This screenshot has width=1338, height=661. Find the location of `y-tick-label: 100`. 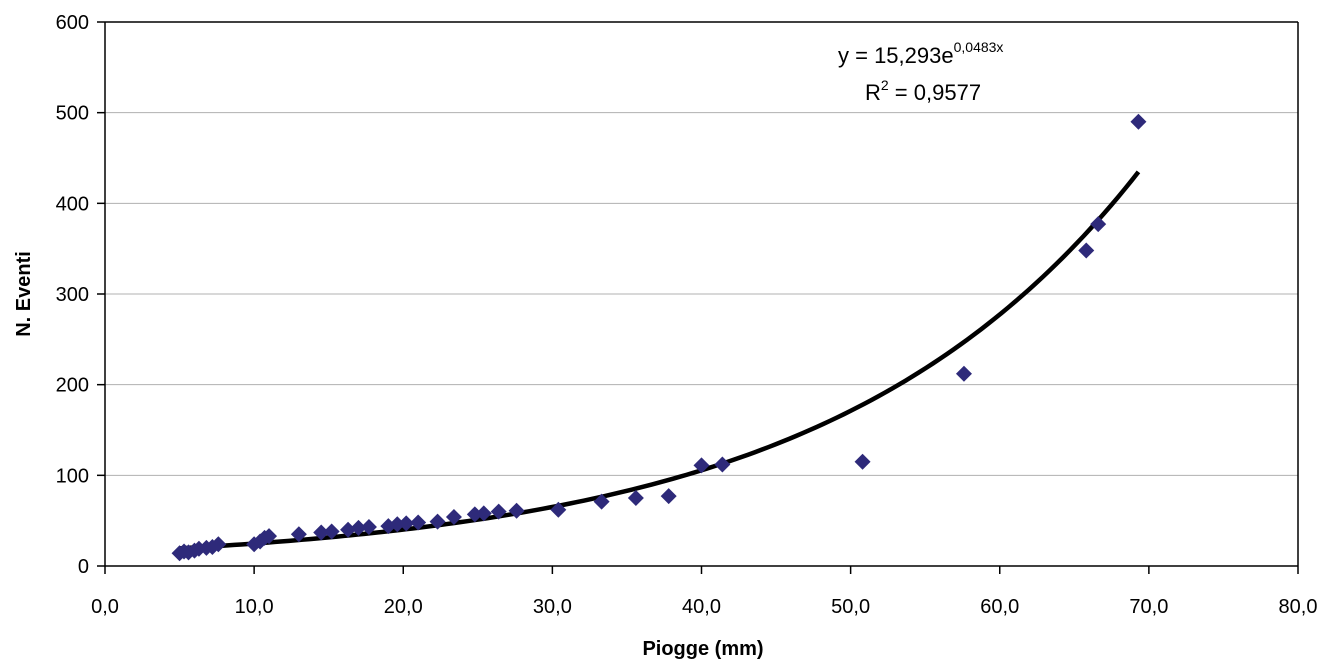

y-tick-label: 100 is located at coordinates (72, 476).